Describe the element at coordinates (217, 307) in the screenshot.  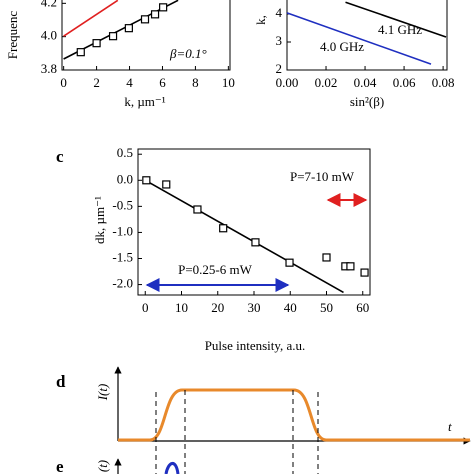
I see `x-tick-label: 20` at that location.